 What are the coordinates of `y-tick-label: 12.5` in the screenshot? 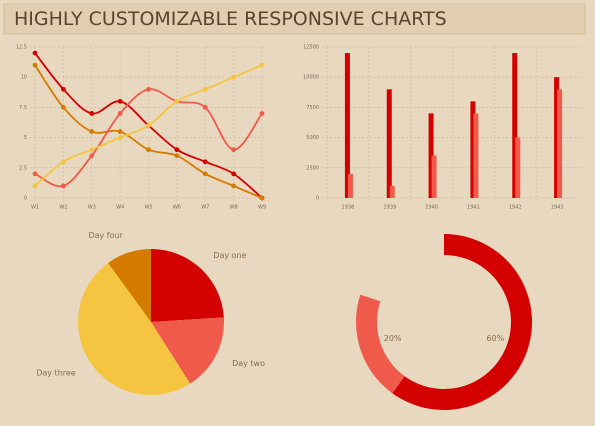 It's located at (21, 48).